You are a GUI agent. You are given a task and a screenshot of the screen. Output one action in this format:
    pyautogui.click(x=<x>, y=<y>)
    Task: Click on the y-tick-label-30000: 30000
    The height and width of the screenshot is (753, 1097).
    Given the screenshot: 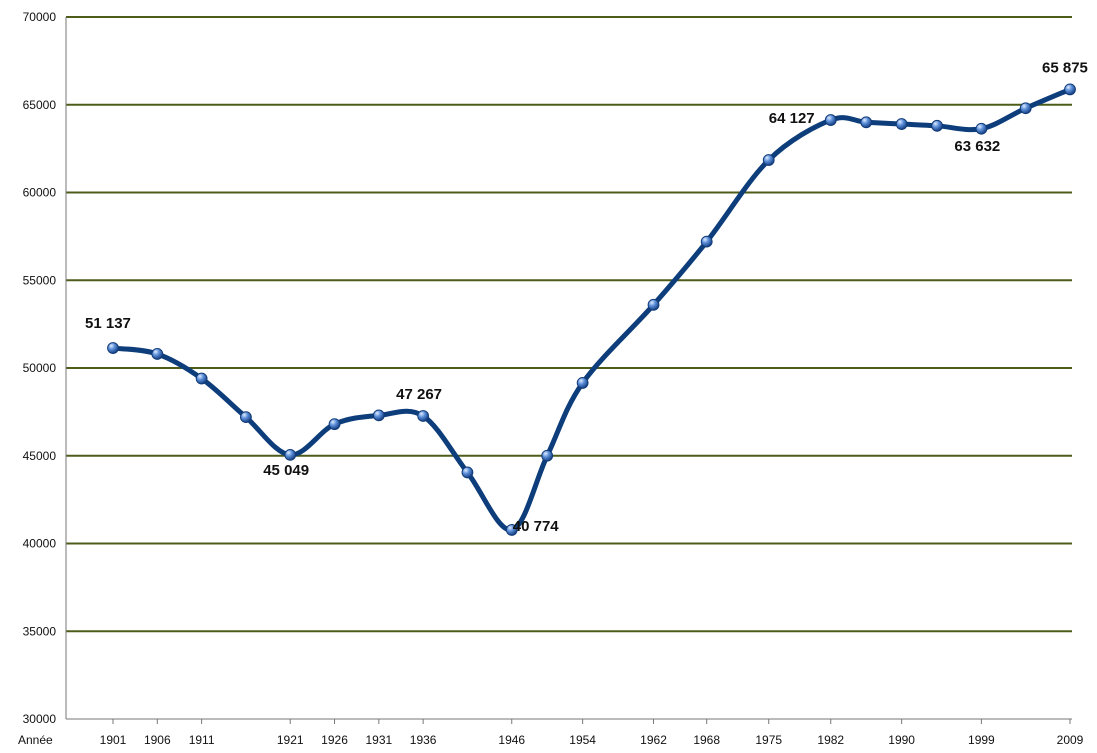 What is the action you would take?
    pyautogui.click(x=40, y=719)
    